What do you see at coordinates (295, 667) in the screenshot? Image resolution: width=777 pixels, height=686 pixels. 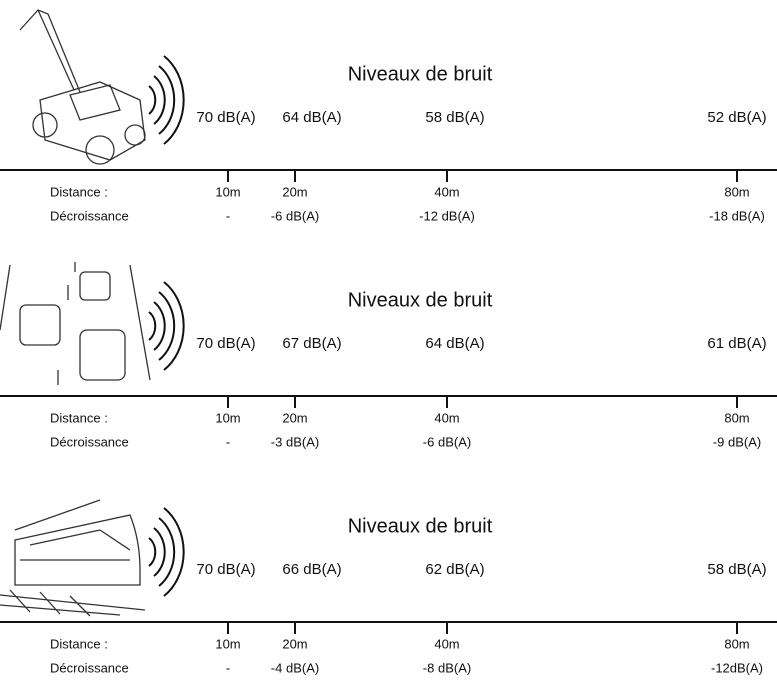 I see `decay: -4 dB(A)` at bounding box center [295, 667].